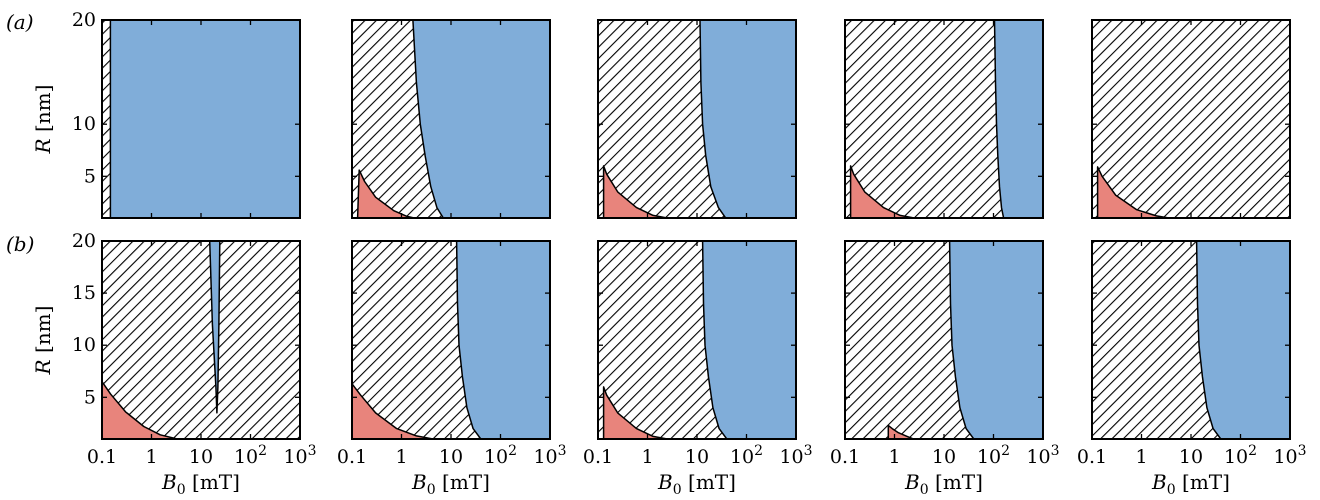  I want to click on panel-r1-c1: 5 10 20 R [nm], so click(166, 114).